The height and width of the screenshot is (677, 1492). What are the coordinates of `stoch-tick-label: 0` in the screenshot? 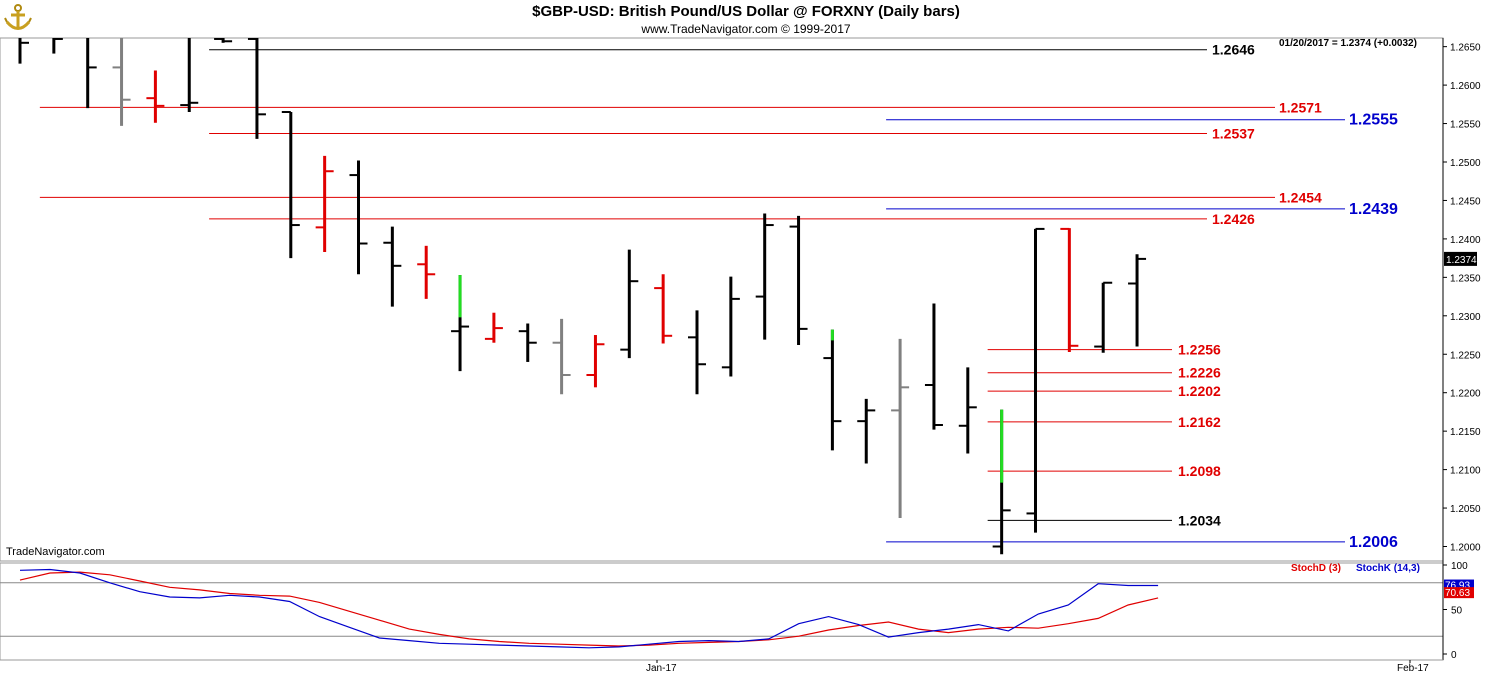 It's located at (1454, 655).